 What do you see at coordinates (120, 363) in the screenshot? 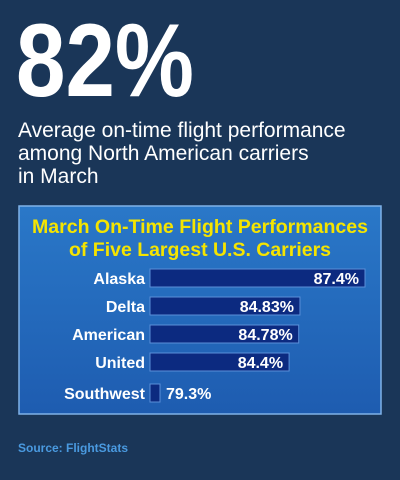
I see `category-label: United` at bounding box center [120, 363].